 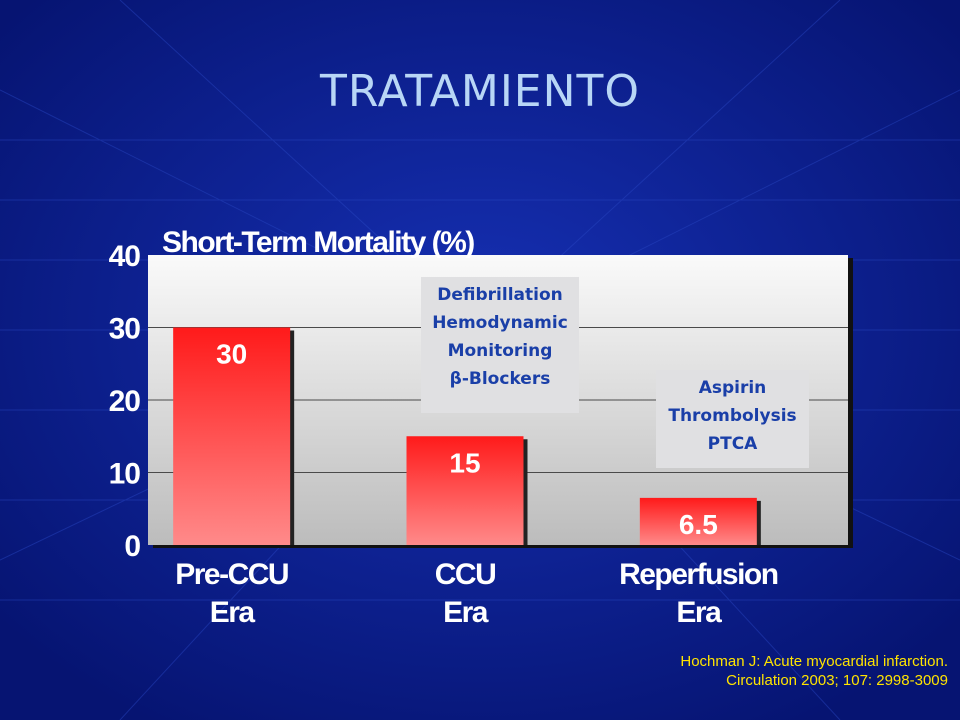 I want to click on annotation-line: Thrombolysis, so click(x=732, y=416).